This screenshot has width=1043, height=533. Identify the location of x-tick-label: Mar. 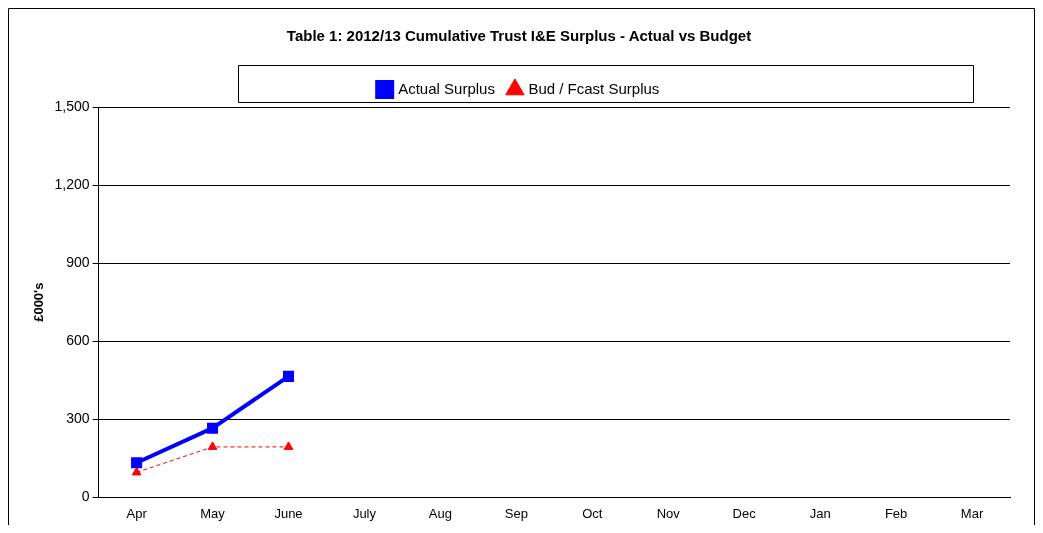
(972, 513).